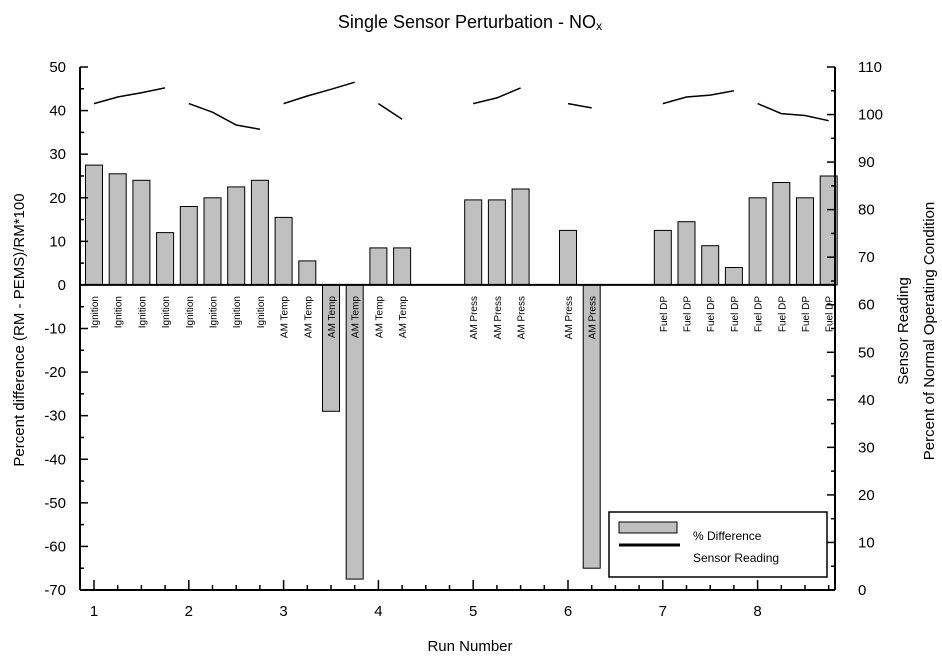 Image resolution: width=942 pixels, height=660 pixels. What do you see at coordinates (733, 276) in the screenshot?
I see `bar-run-7.75` at bounding box center [733, 276].